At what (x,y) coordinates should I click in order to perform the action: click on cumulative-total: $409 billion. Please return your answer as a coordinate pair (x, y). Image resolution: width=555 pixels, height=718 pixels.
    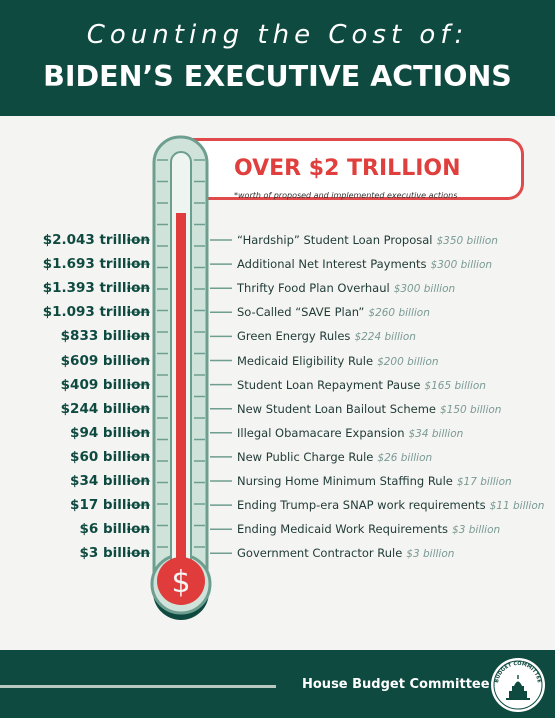
    Looking at the image, I should click on (105, 384).